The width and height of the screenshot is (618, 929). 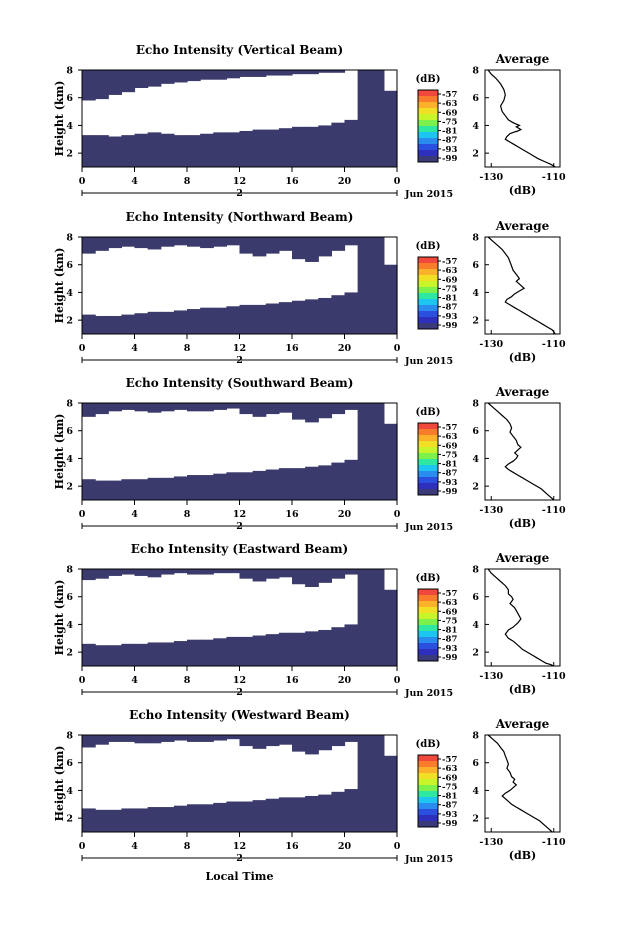 What do you see at coordinates (475, 625) in the screenshot?
I see `avg-y-tick-label: 4` at bounding box center [475, 625].